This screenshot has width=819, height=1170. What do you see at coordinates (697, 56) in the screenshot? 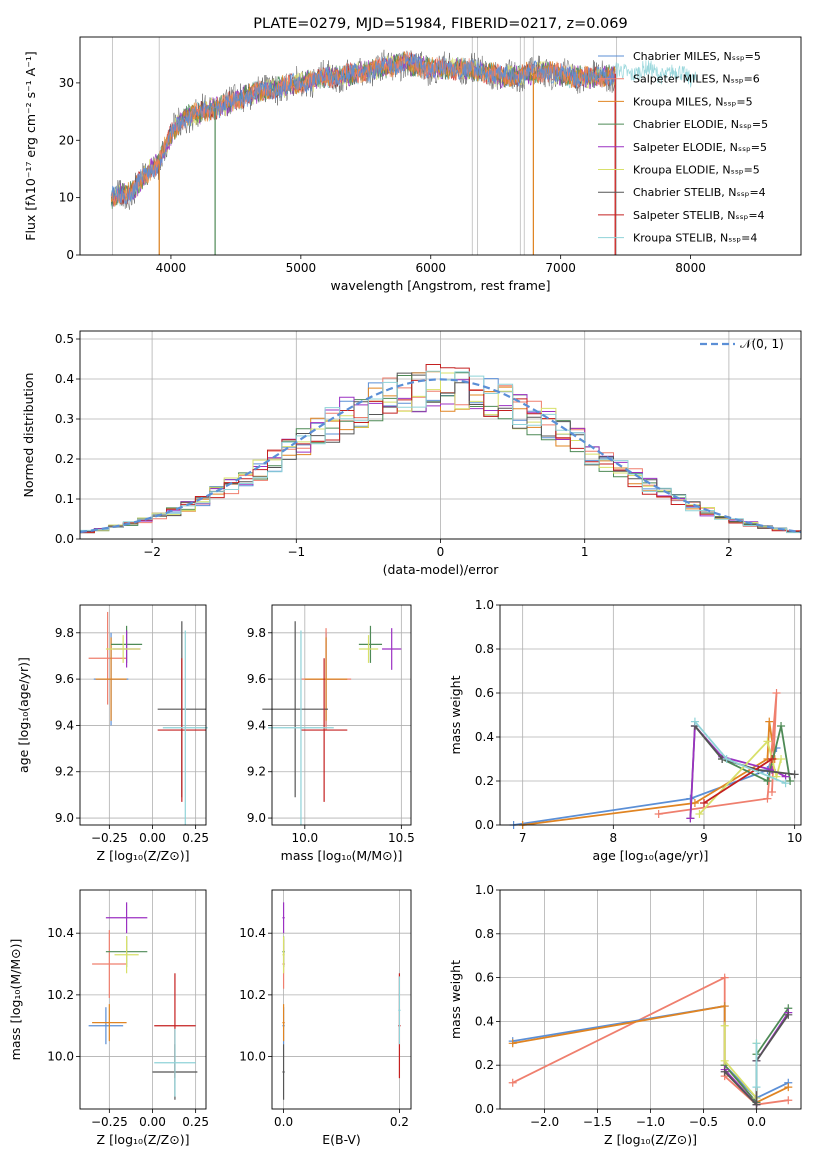
I see `legend-label: Chabrier MILES, Nₛₛₚ=5` at bounding box center [697, 56].